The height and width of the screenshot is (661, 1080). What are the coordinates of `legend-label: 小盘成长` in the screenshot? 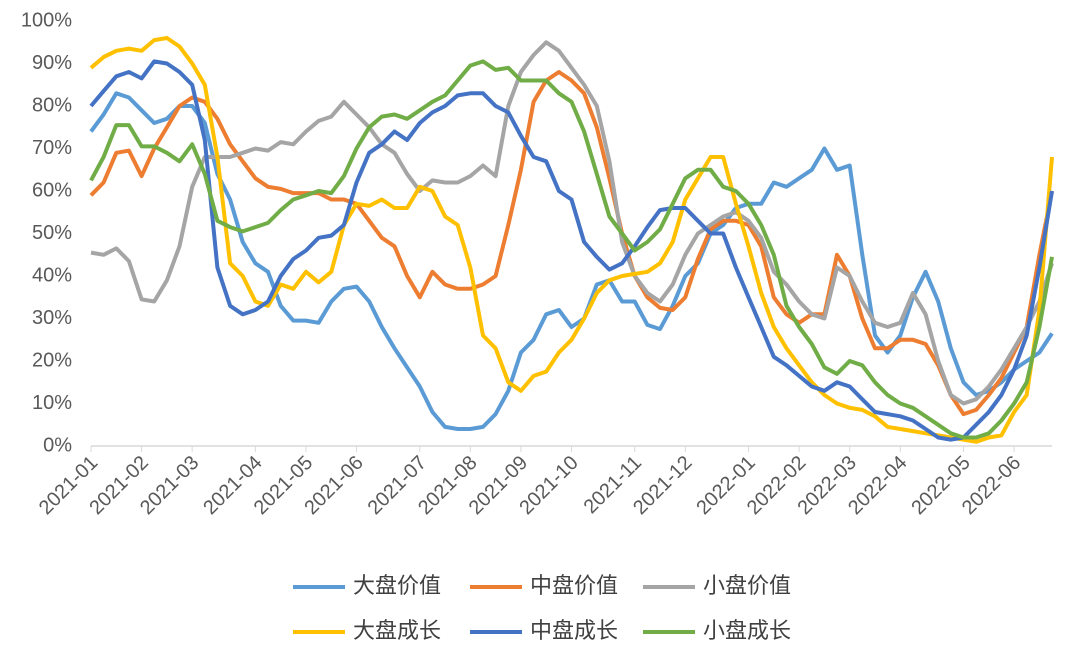 It's located at (747, 630).